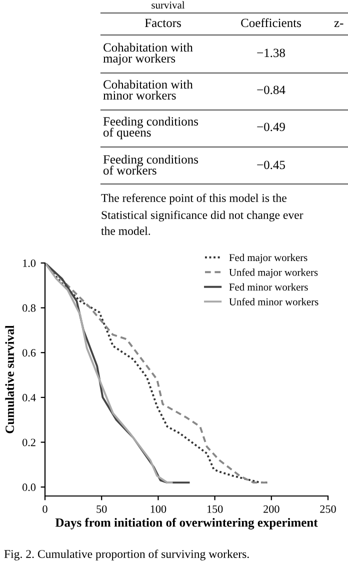 The width and height of the screenshot is (348, 565). I want to click on text: −0.84, so click(271, 90).